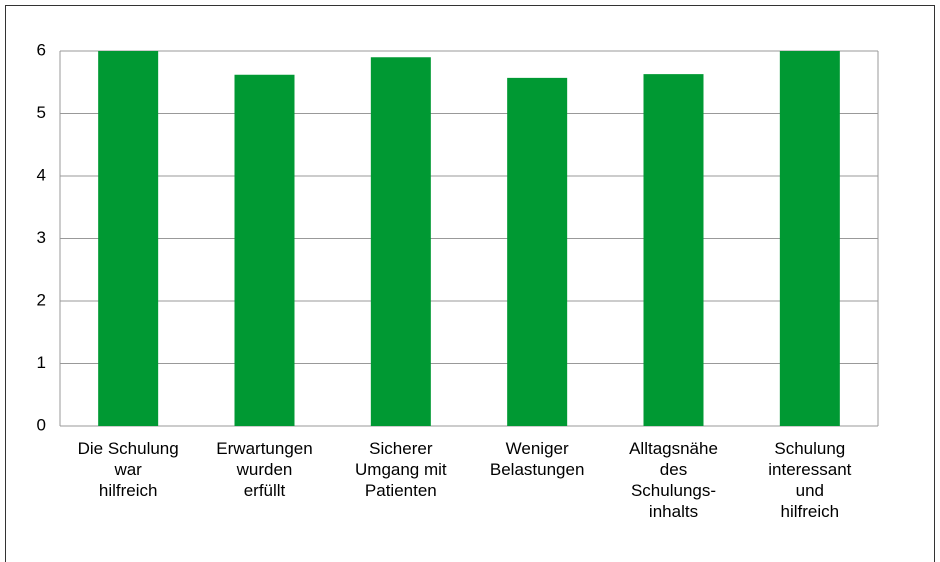 This screenshot has width=940, height=562. Describe the element at coordinates (537, 459) in the screenshot. I see `x-tick-label: Weniger Belastungen` at that location.